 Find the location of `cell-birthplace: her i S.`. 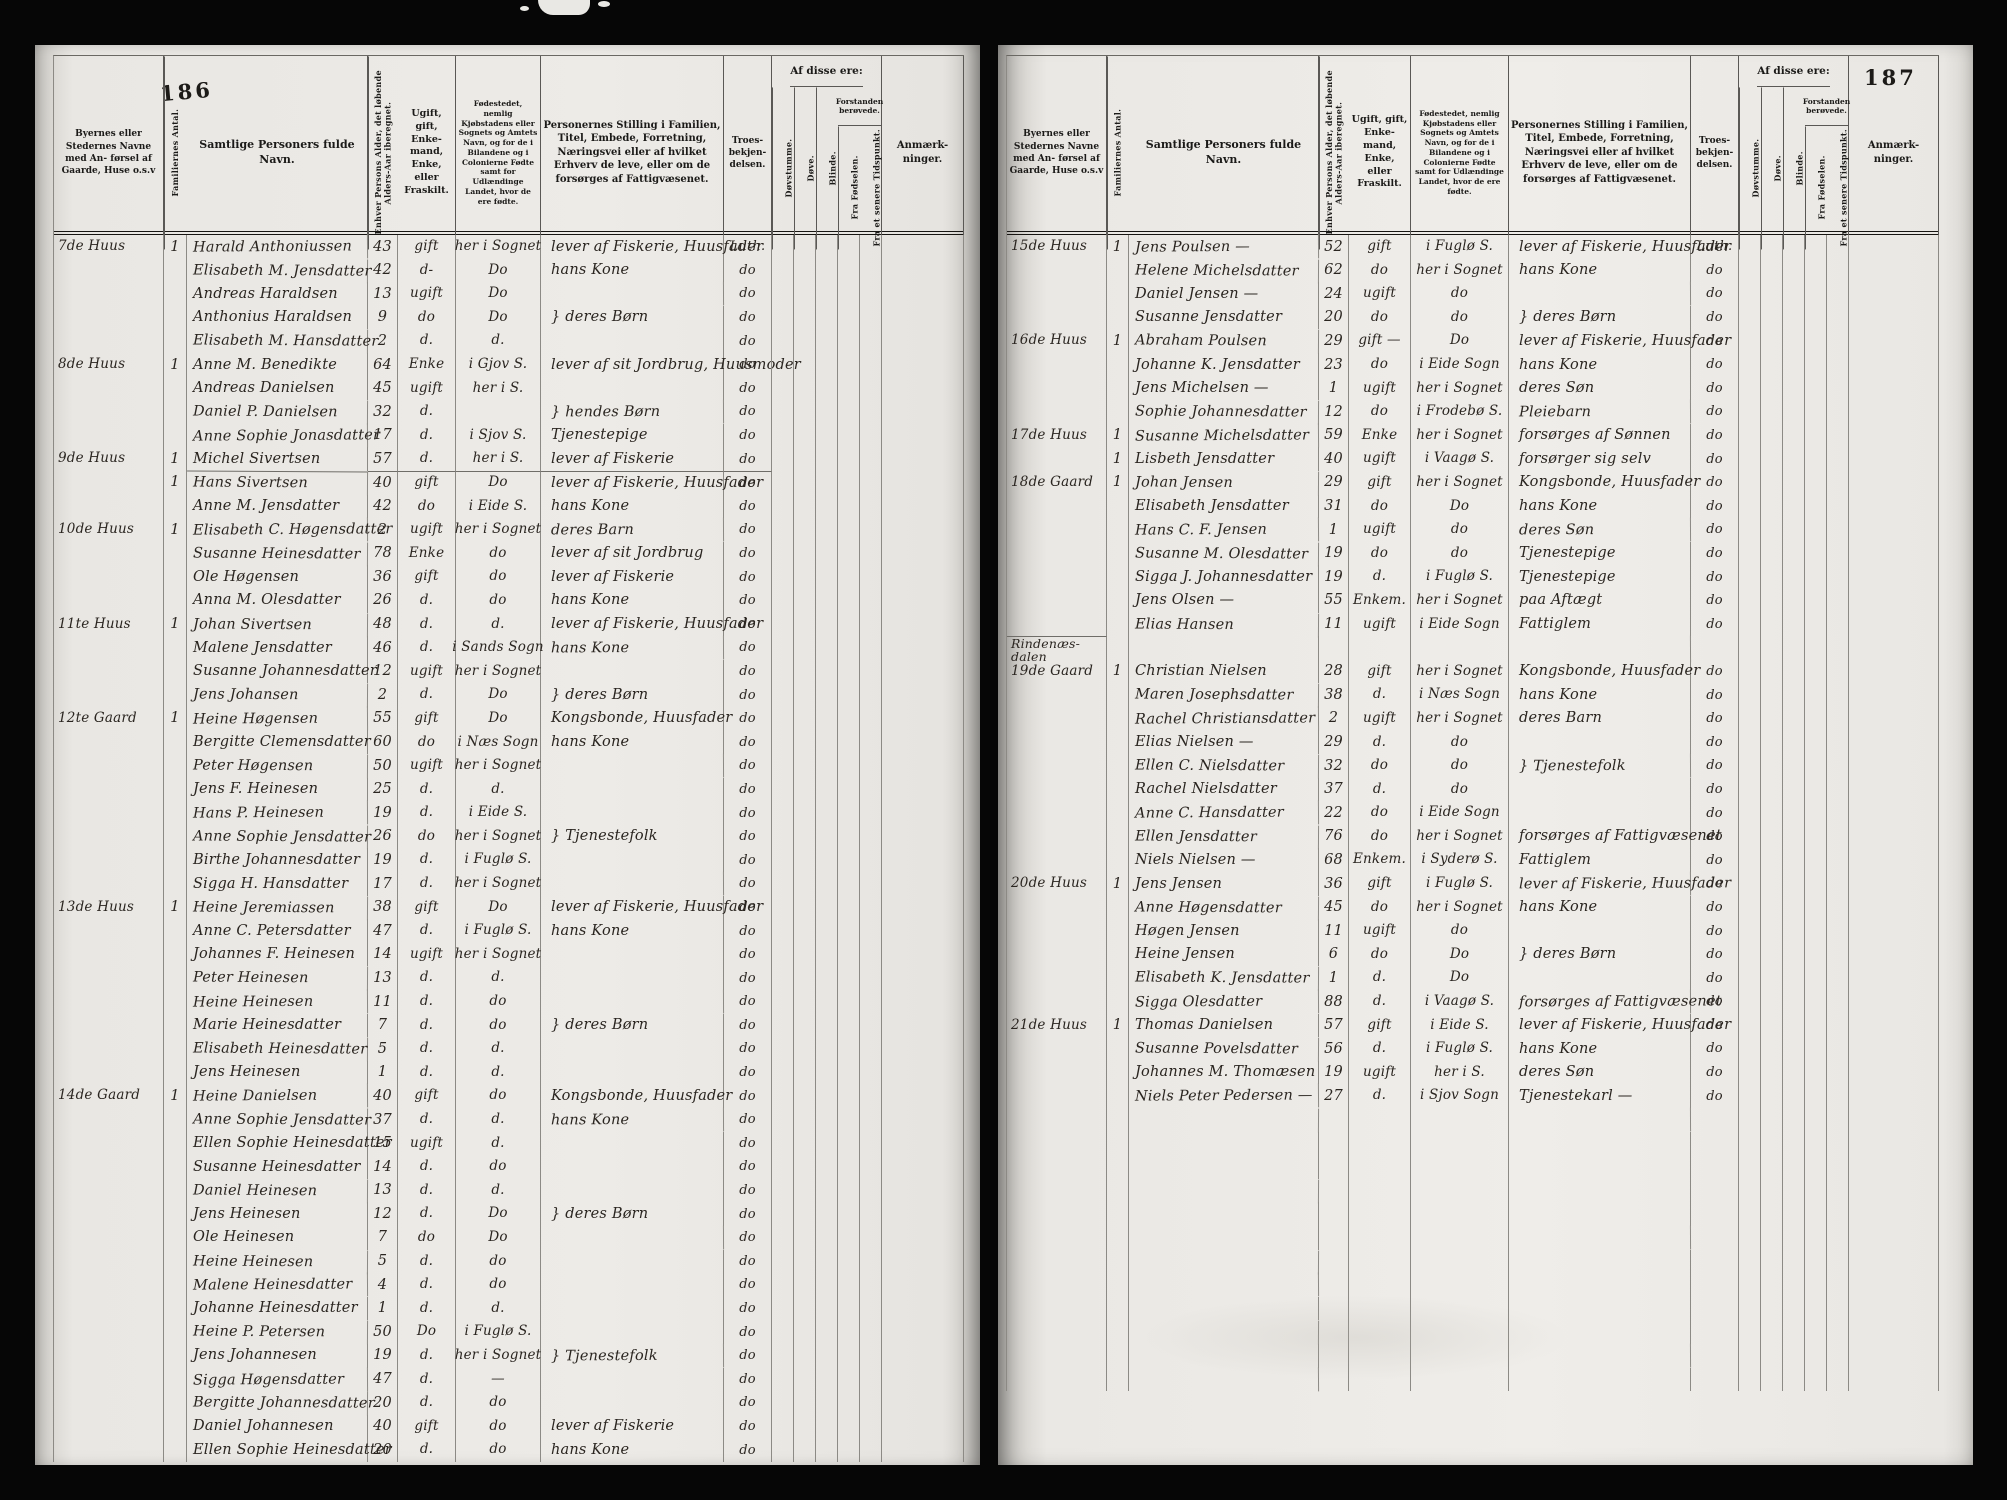

cell-birthplace: her i S. is located at coordinates (498, 459).